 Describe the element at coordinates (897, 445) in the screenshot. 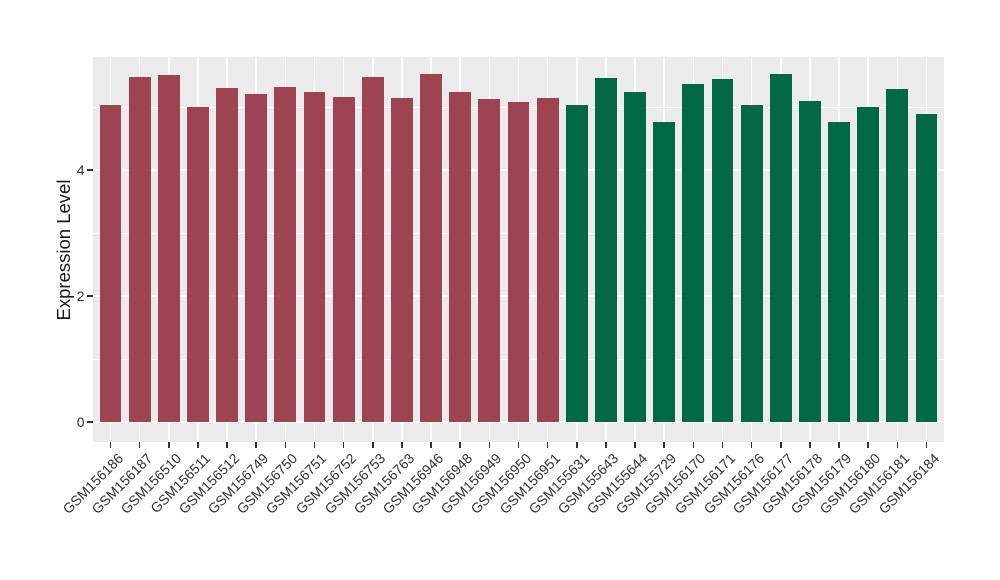

I see `x-tick-mark-GSM156181` at that location.